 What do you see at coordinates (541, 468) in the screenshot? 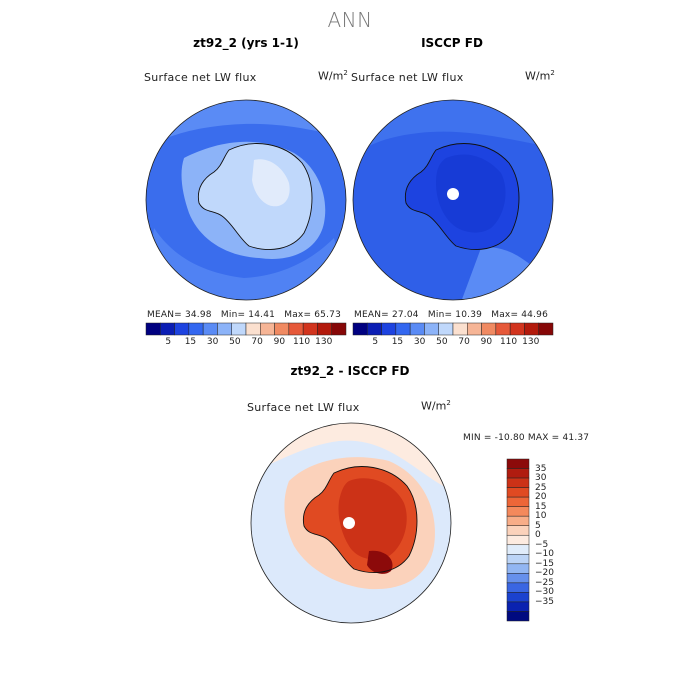
I see `colorbar-tick-label: 35` at bounding box center [541, 468].